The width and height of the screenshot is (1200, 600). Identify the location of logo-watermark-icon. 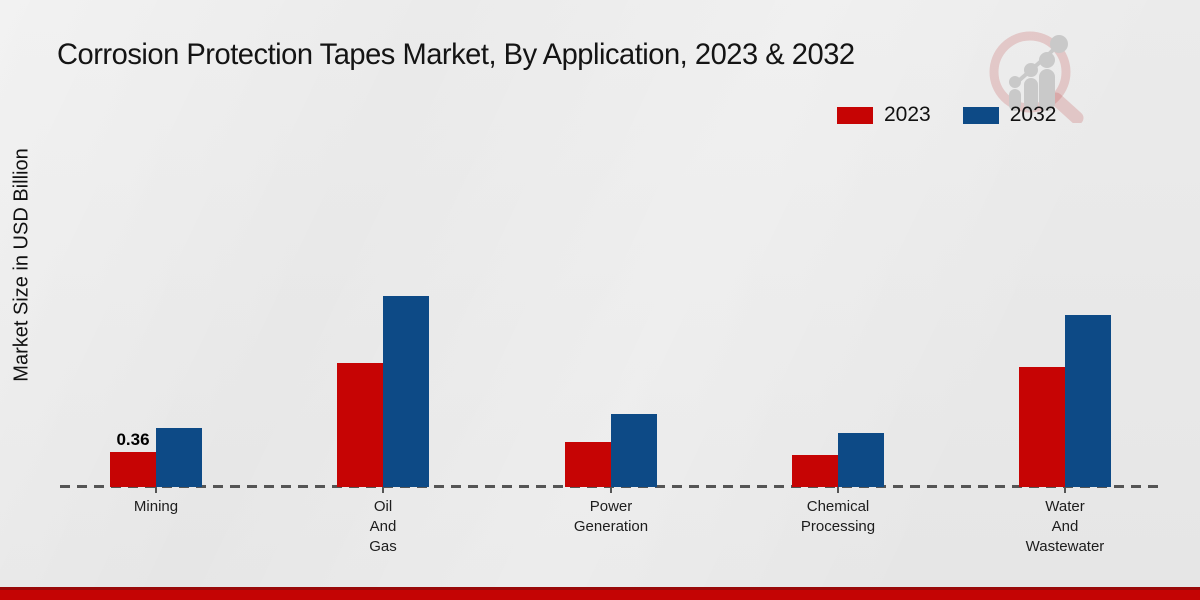
(1036, 77).